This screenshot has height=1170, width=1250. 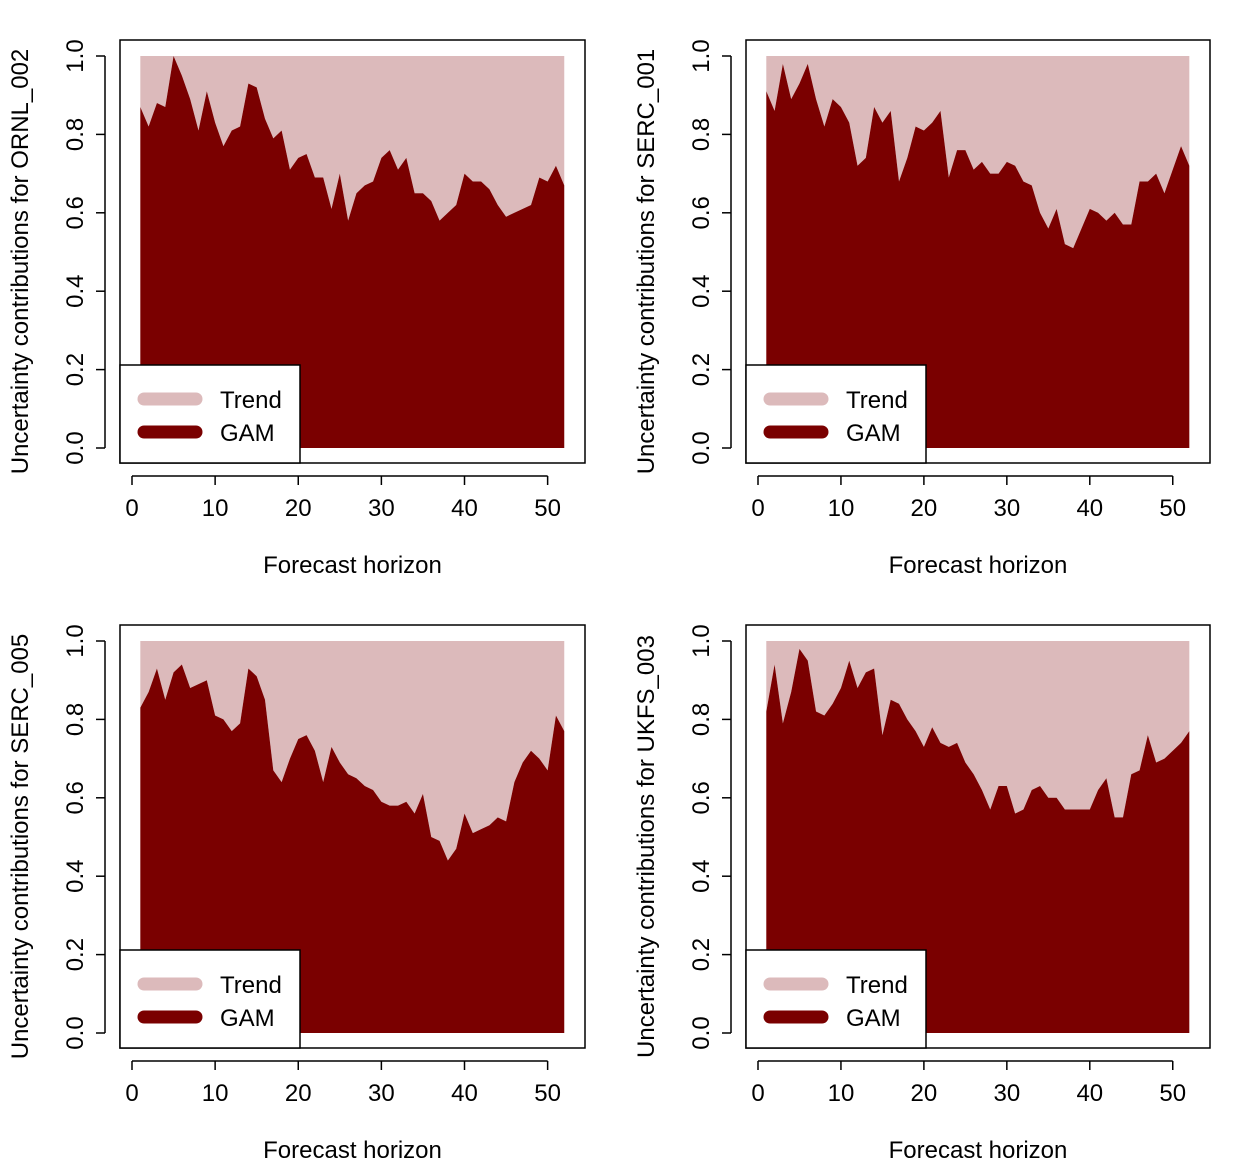 What do you see at coordinates (20, 262) in the screenshot?
I see `y-axis-label: Uncertainty contributions for ORNL_002` at bounding box center [20, 262].